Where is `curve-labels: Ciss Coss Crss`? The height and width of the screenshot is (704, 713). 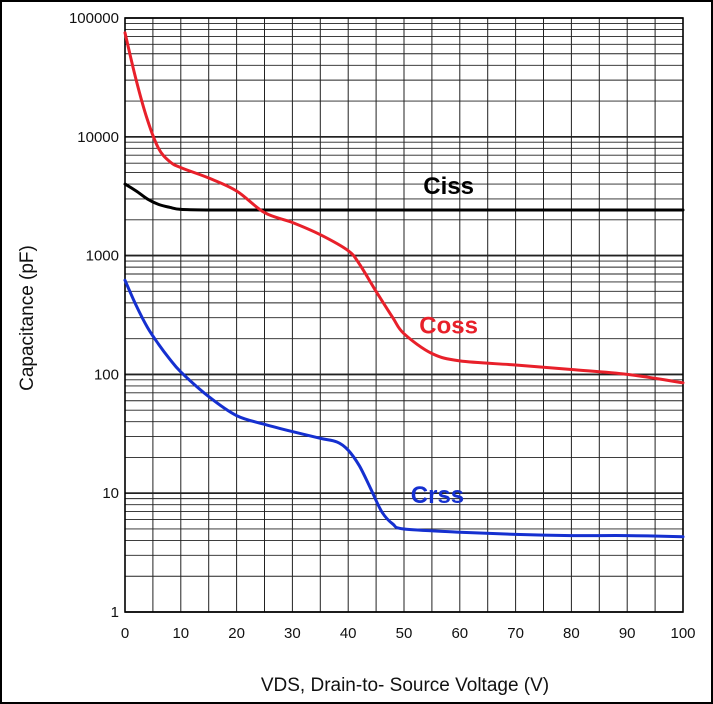
curve-labels: Ciss Coss Crss is located at coordinates (444, 341).